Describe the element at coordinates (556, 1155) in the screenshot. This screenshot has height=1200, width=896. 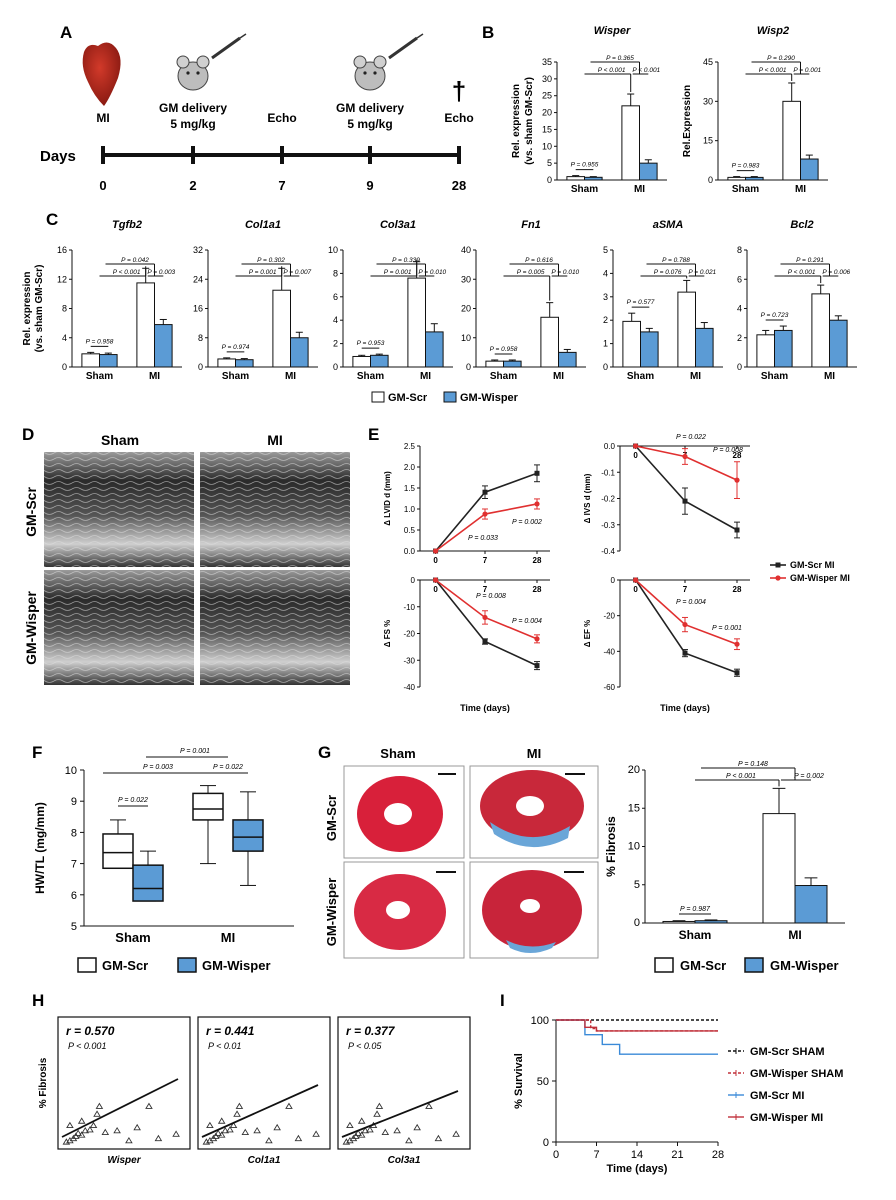
I see `x-tick-label: 0` at that location.